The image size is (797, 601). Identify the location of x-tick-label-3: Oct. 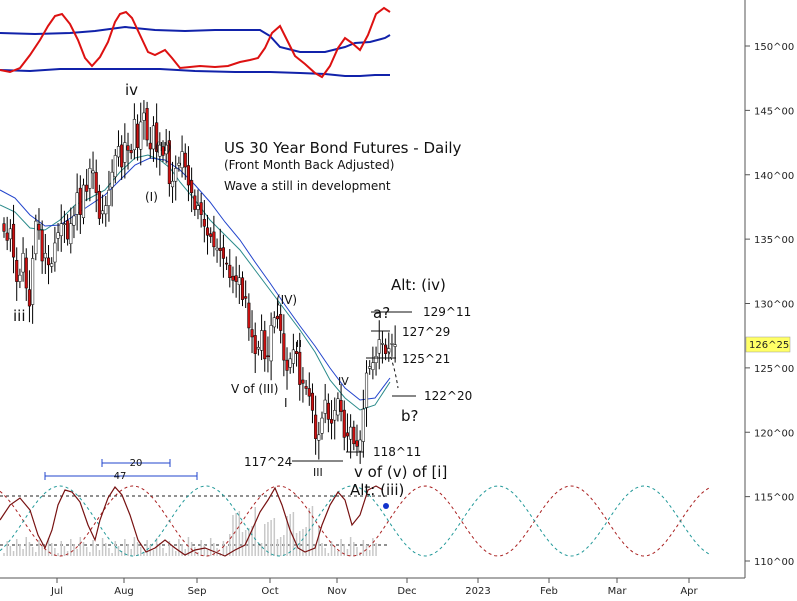
(269, 591).